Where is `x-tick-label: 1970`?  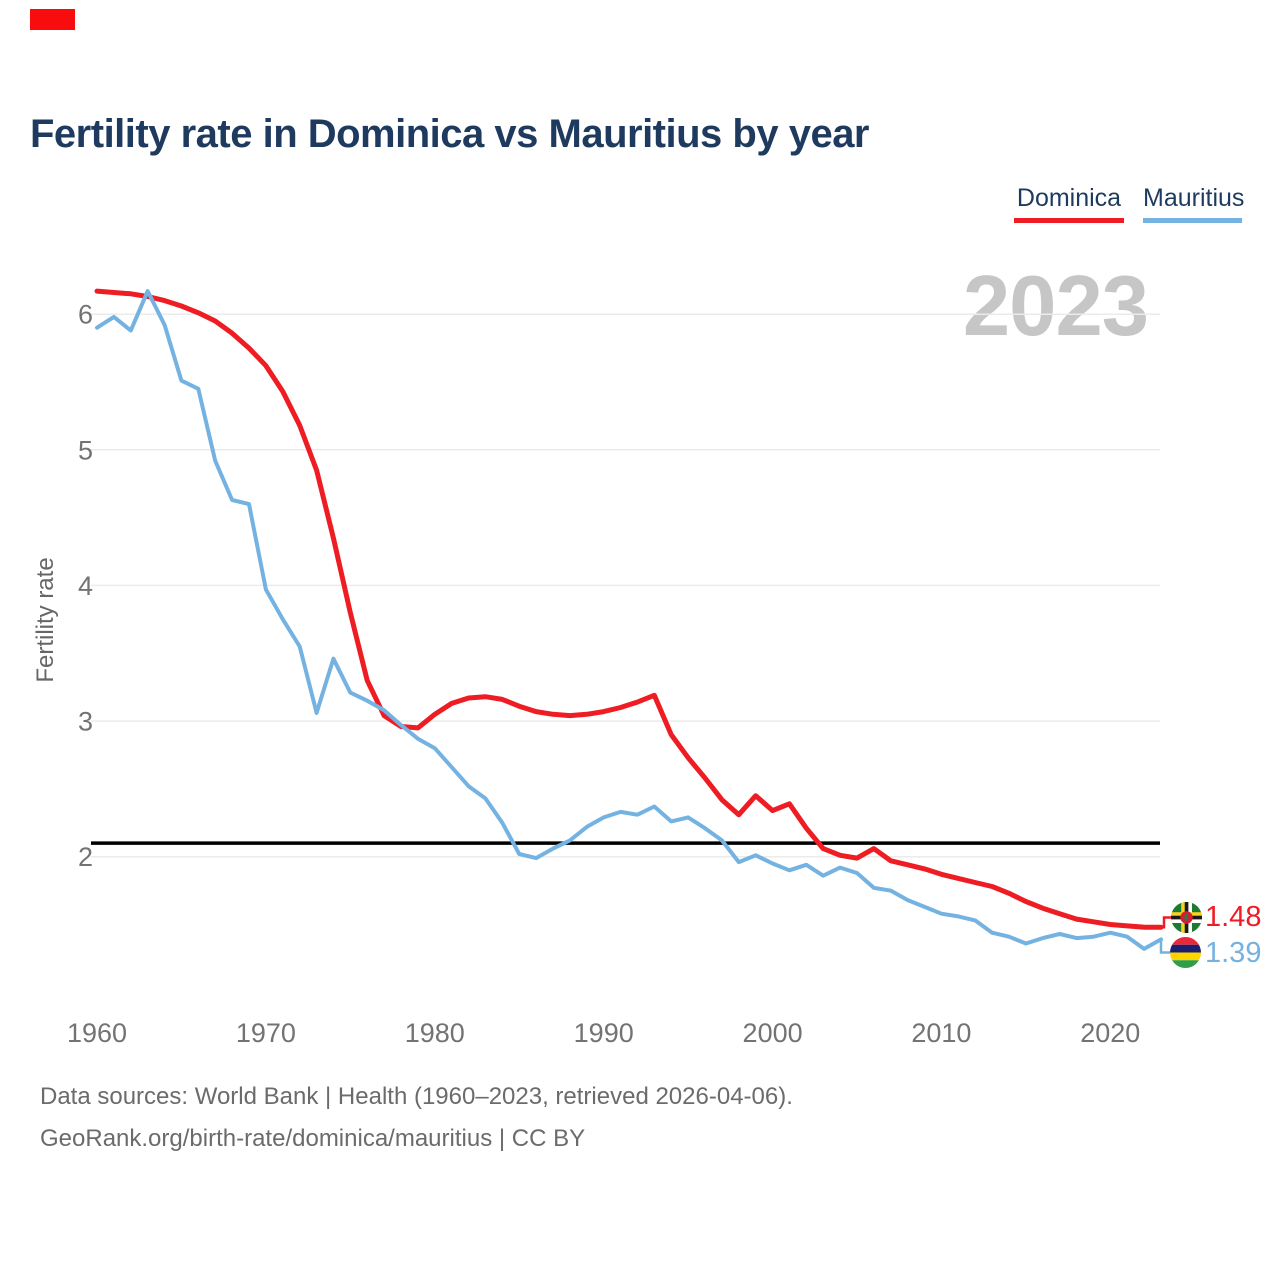 x-tick-label: 1970 is located at coordinates (266, 1033).